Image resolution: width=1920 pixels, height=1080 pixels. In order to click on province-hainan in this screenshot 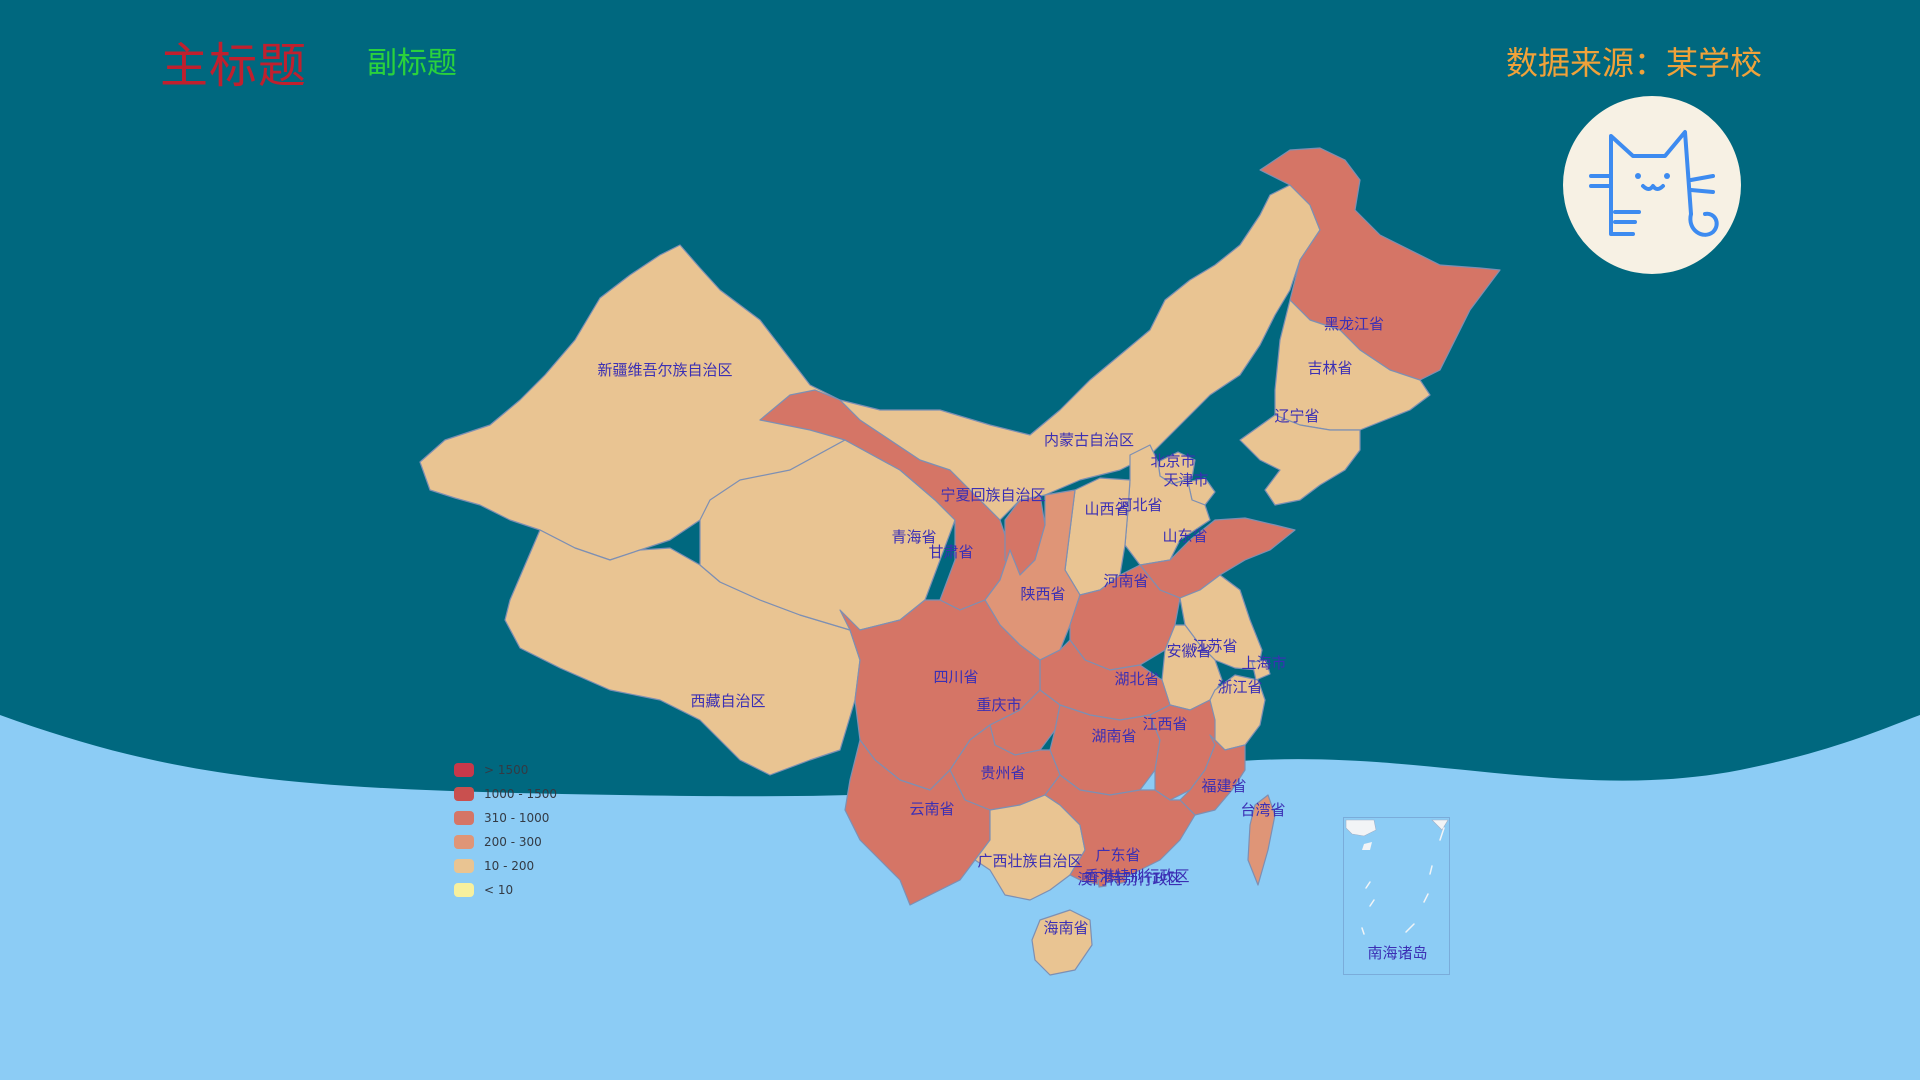, I will do `click(1062, 942)`.